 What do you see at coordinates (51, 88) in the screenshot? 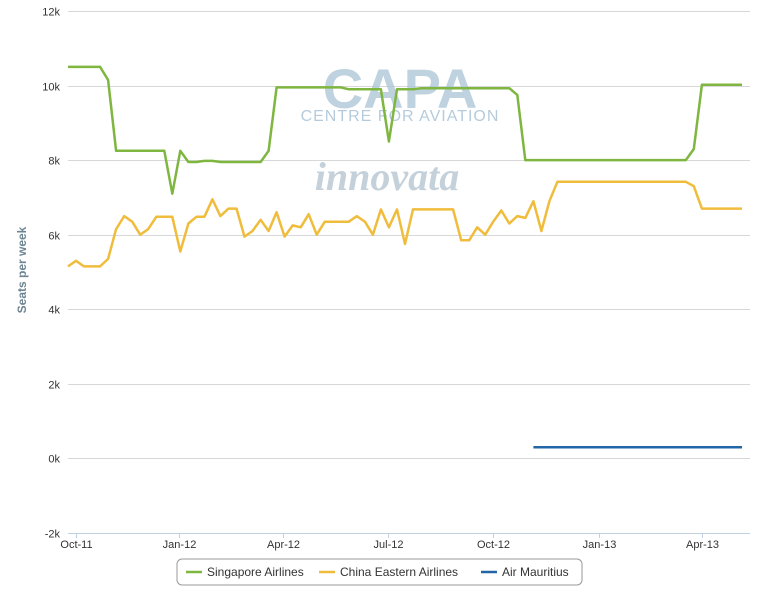
I see `y-tick-label: 10k` at bounding box center [51, 88].